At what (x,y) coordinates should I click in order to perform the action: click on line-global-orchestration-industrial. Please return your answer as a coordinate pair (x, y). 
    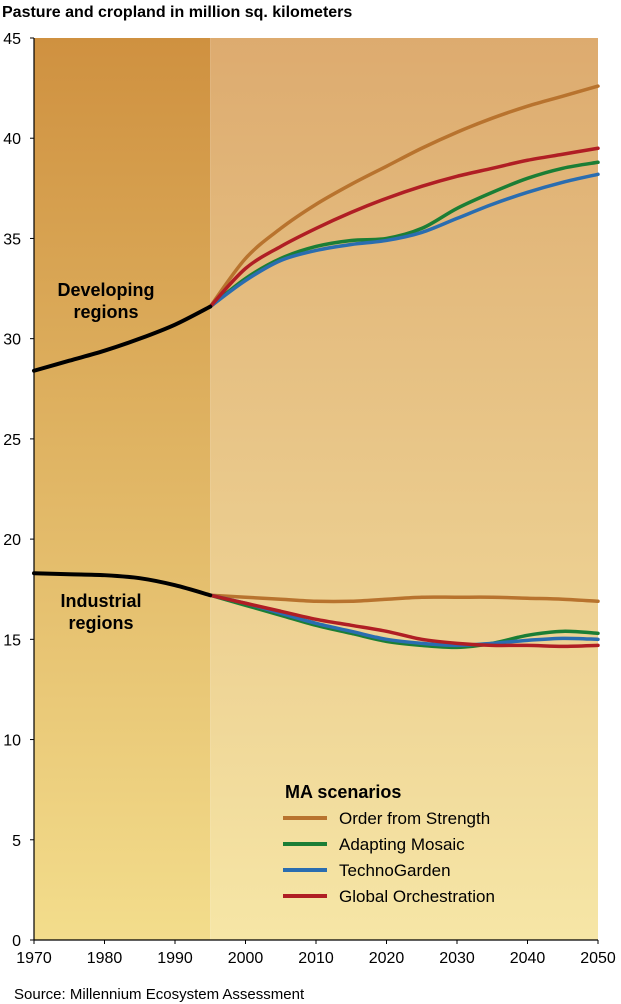
    Looking at the image, I should click on (404, 621).